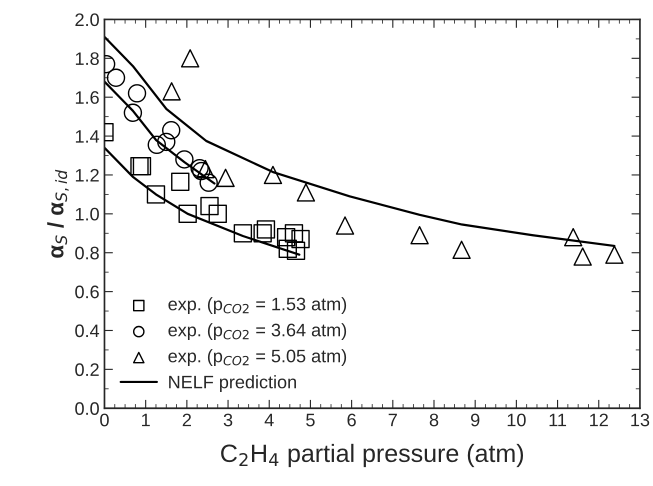 This screenshot has width=653, height=486. I want to click on x-tick-label: 7, so click(392, 420).